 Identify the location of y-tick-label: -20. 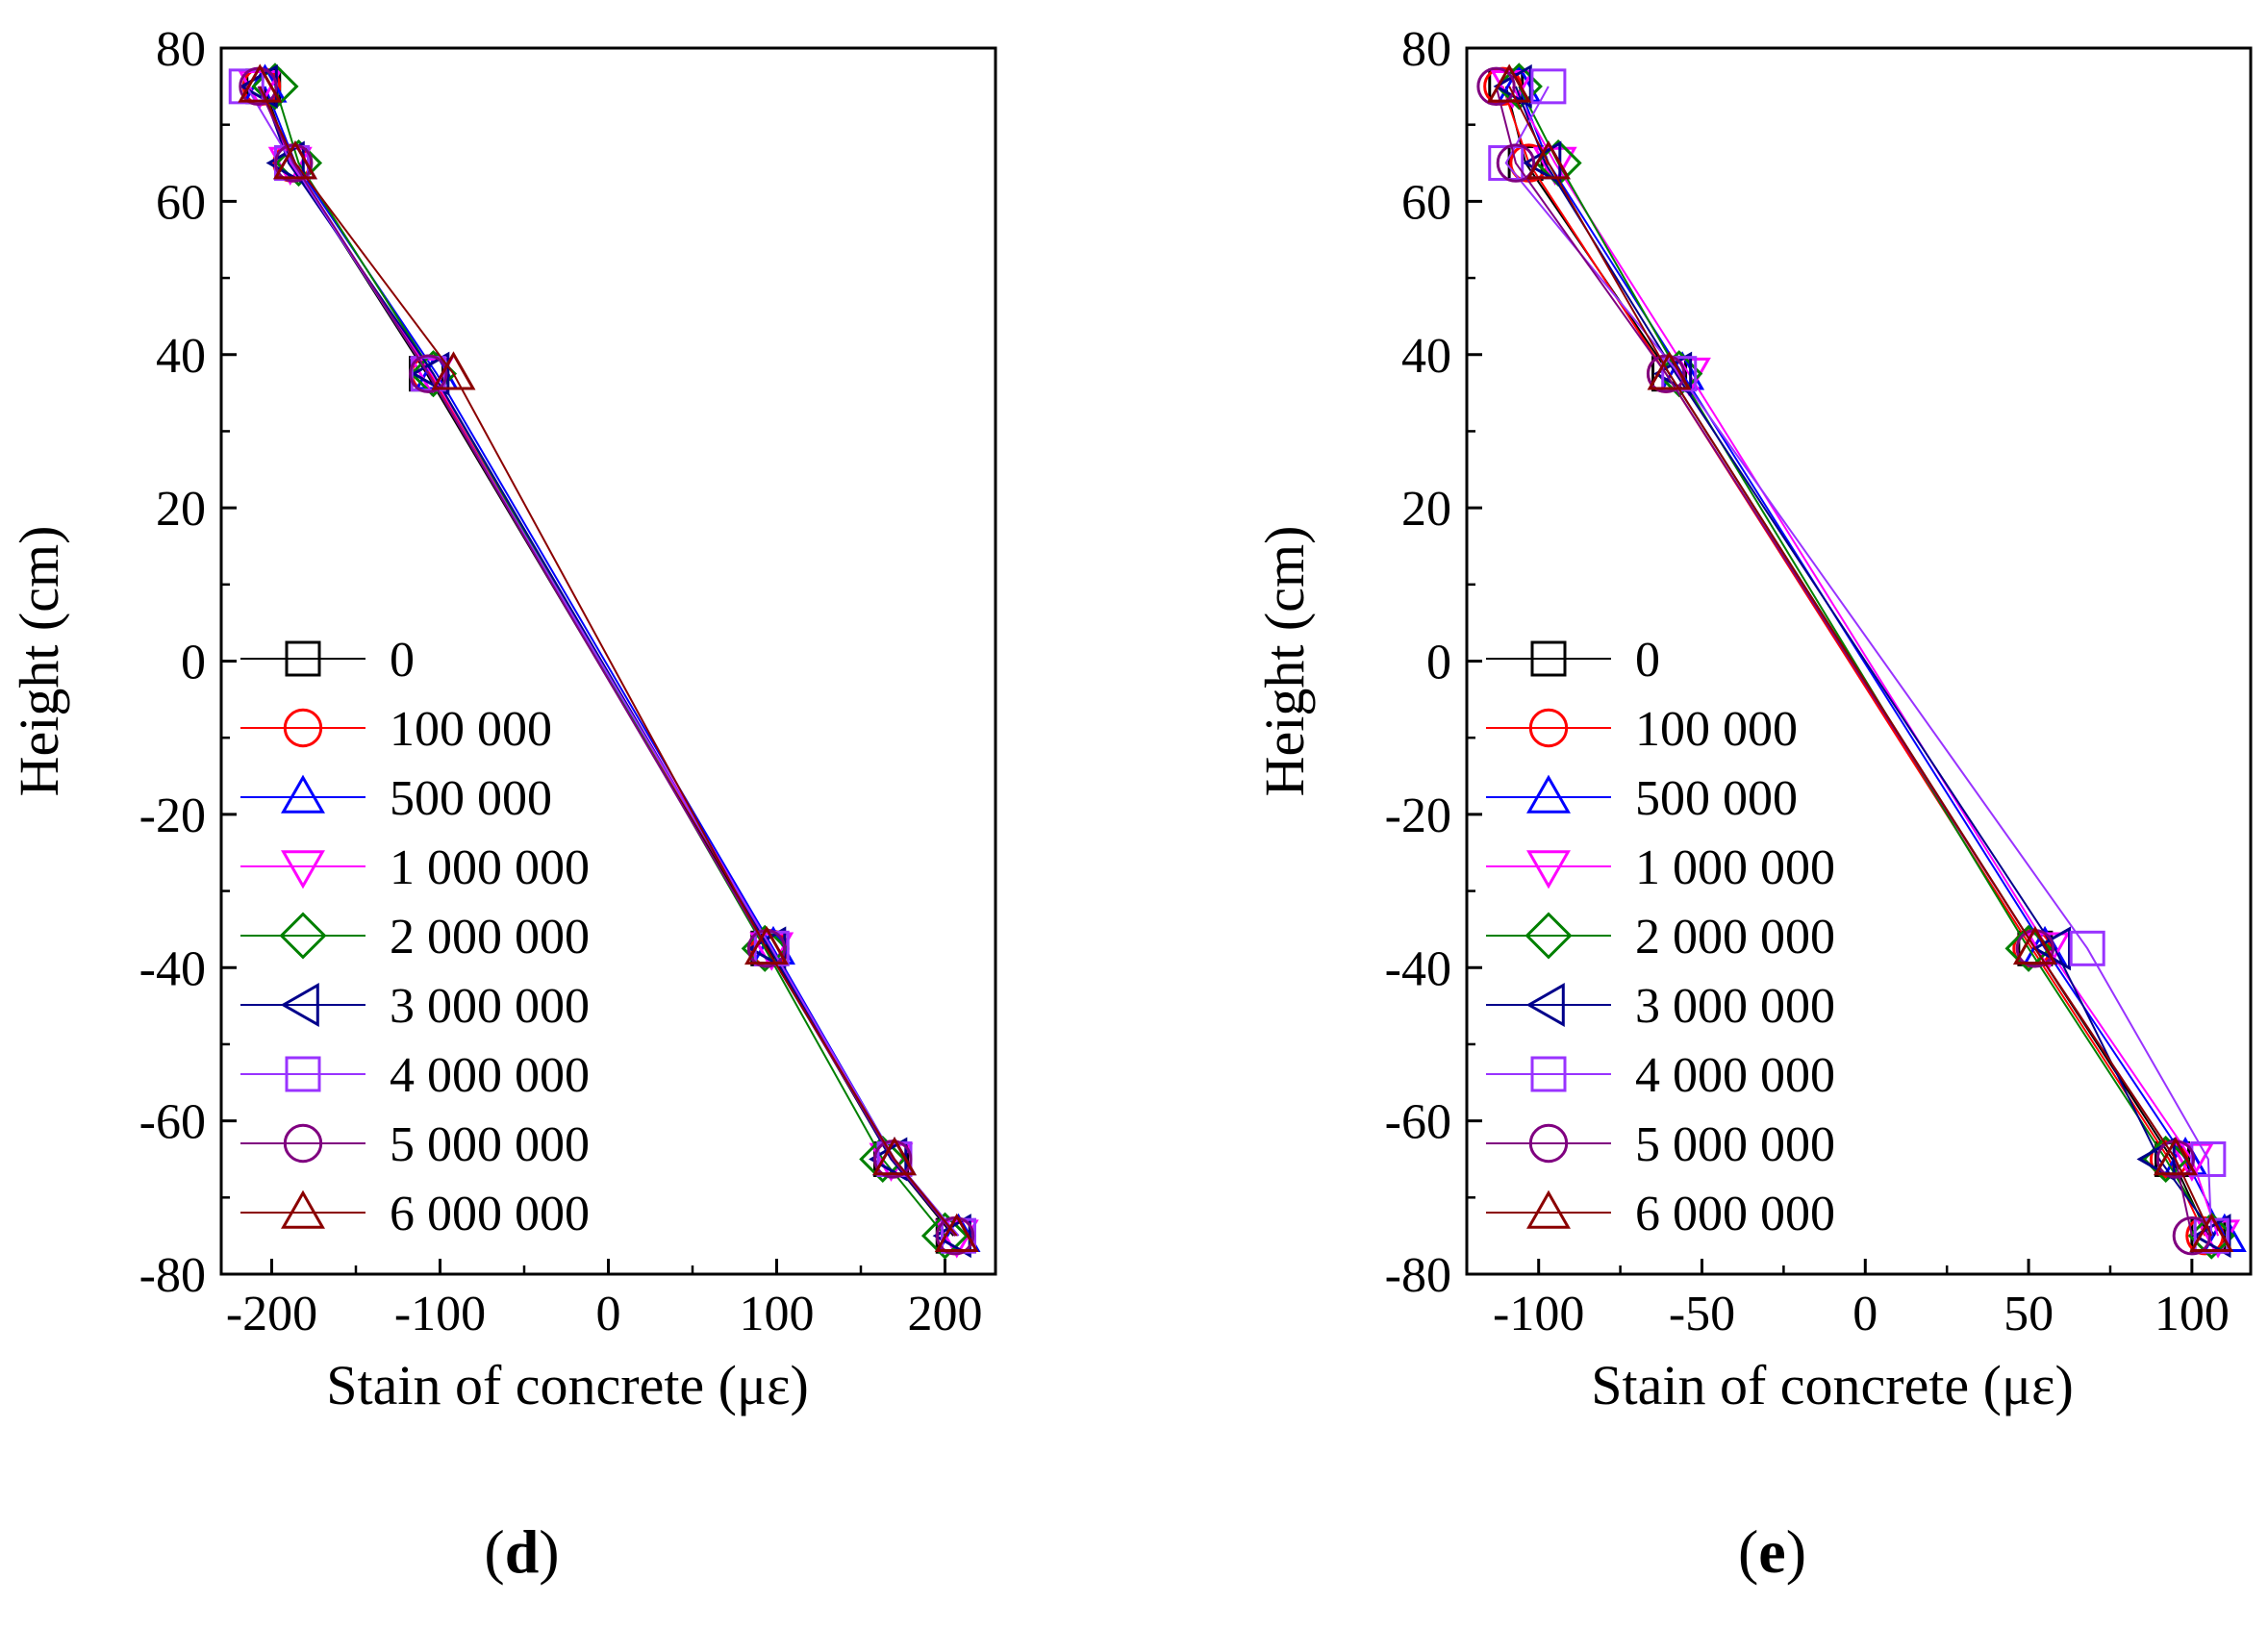
(173, 816).